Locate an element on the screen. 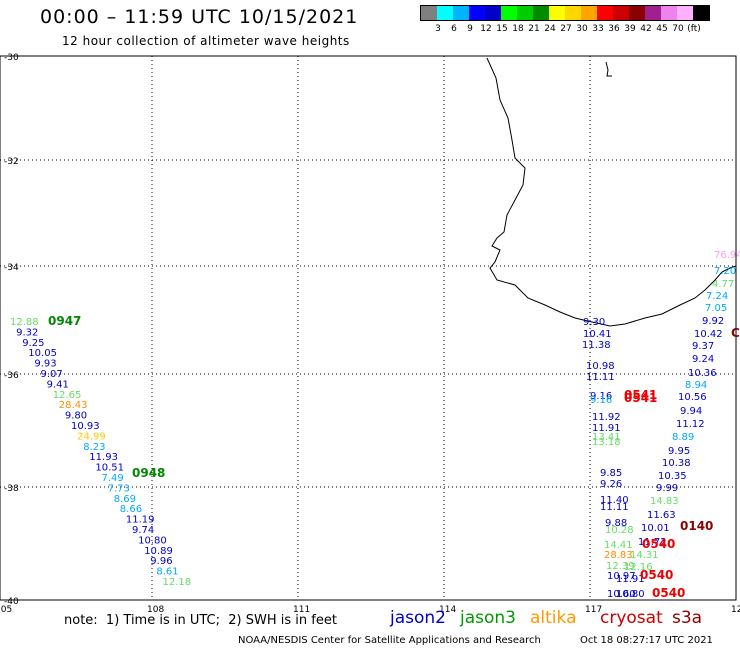 The image size is (740, 650). legend-label: 24 is located at coordinates (550, 29).